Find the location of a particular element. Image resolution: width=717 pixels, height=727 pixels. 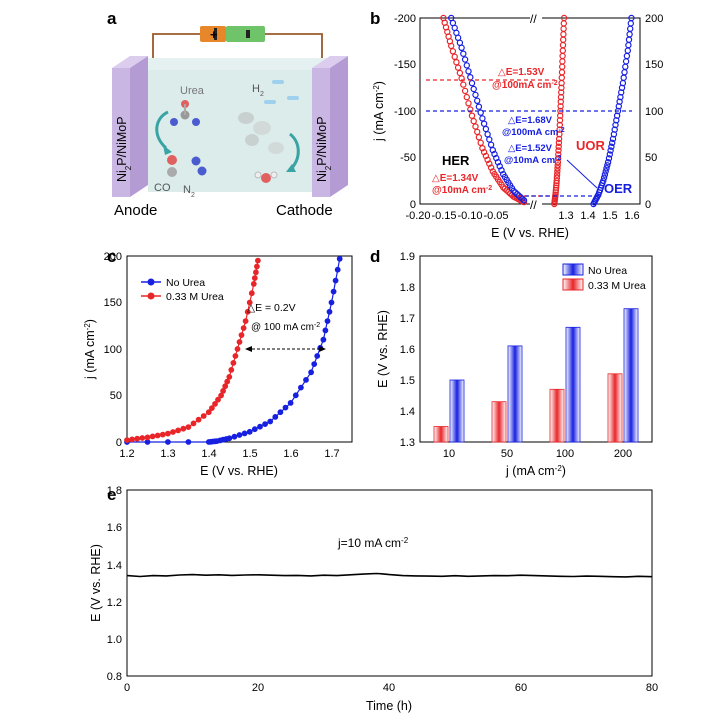

water-molecule-icon is located at coordinates (266, 177).